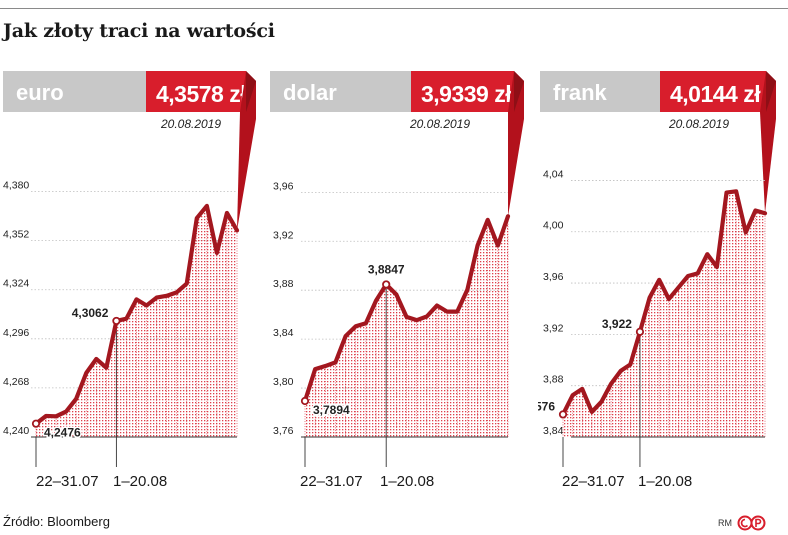 This screenshot has width=788, height=535. Describe the element at coordinates (617, 324) in the screenshot. I see `annotation-label: 3,922` at that location.